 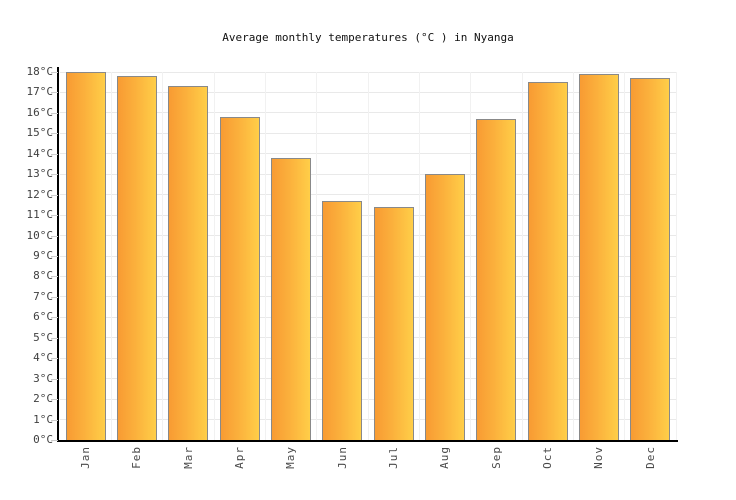 What do you see at coordinates (496, 457) in the screenshot?
I see `x-axis-label-sep: Sep` at bounding box center [496, 457].